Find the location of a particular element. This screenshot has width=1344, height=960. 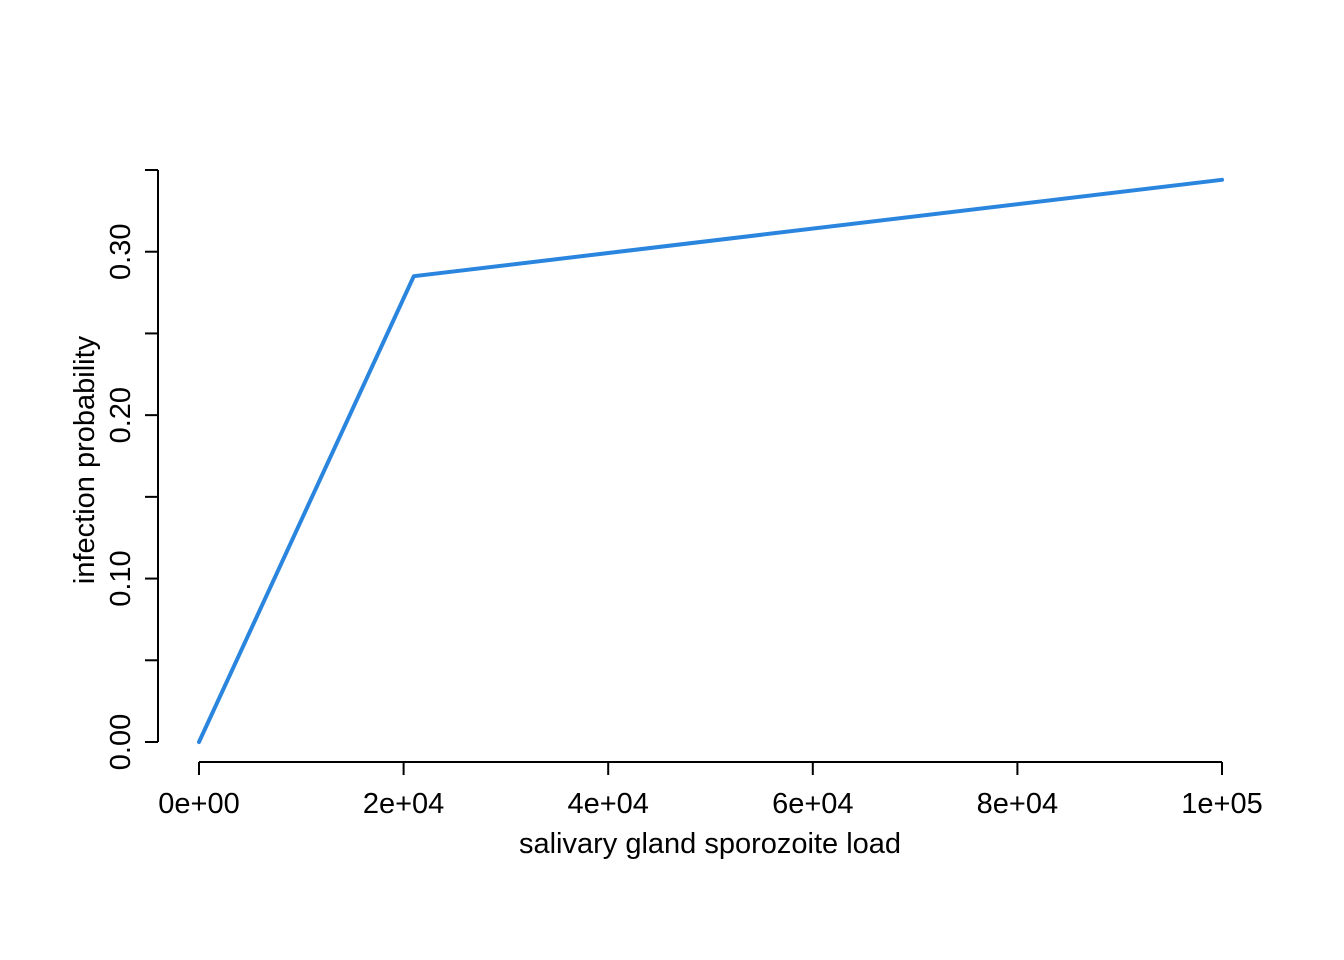

x-tick-label: 0e+00 is located at coordinates (198, 804).